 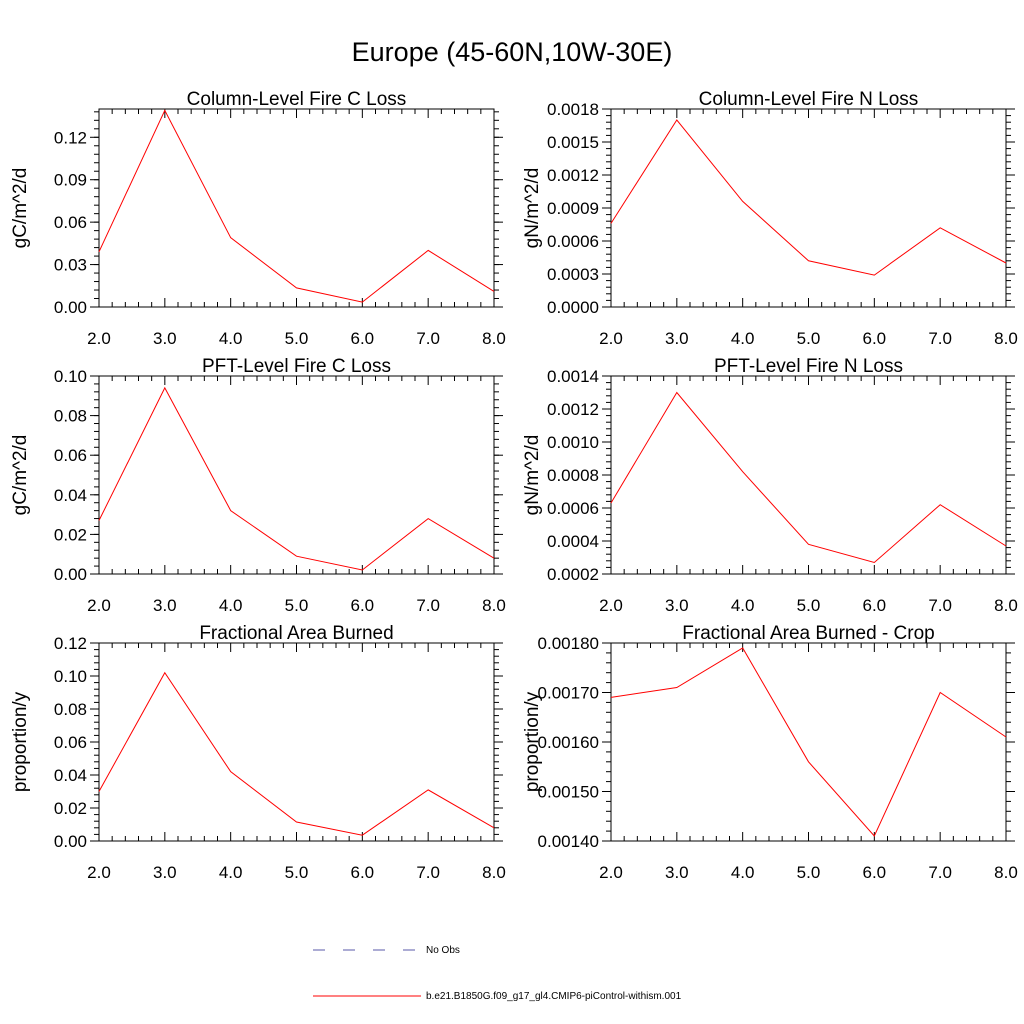 I want to click on series-line-column-level-fire-c-loss, so click(x=296, y=206).